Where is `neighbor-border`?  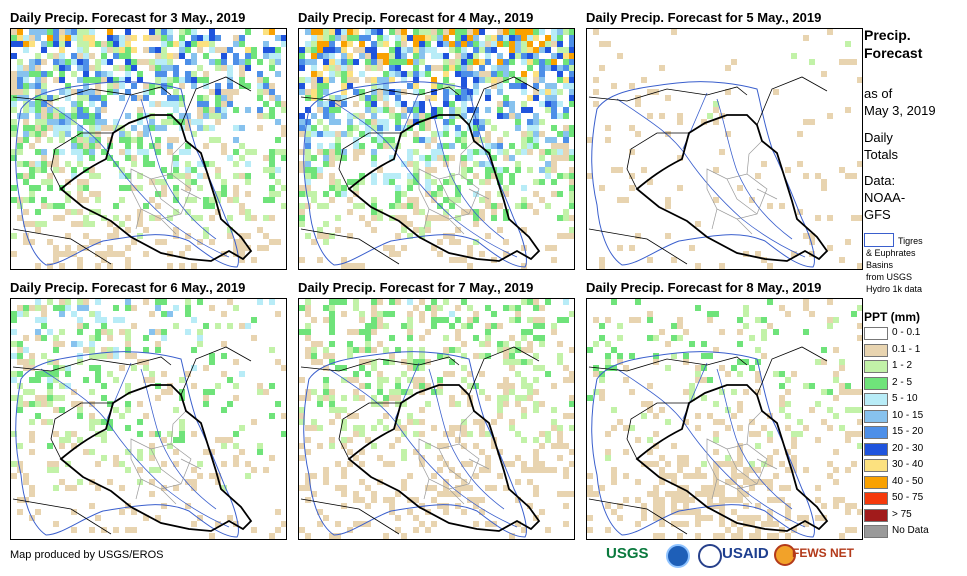 neighbor-border is located at coordinates (380, 364).